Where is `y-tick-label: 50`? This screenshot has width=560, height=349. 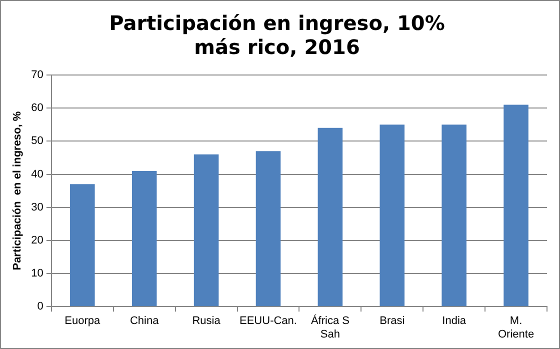 y-tick-label: 50 is located at coordinates (37, 141).